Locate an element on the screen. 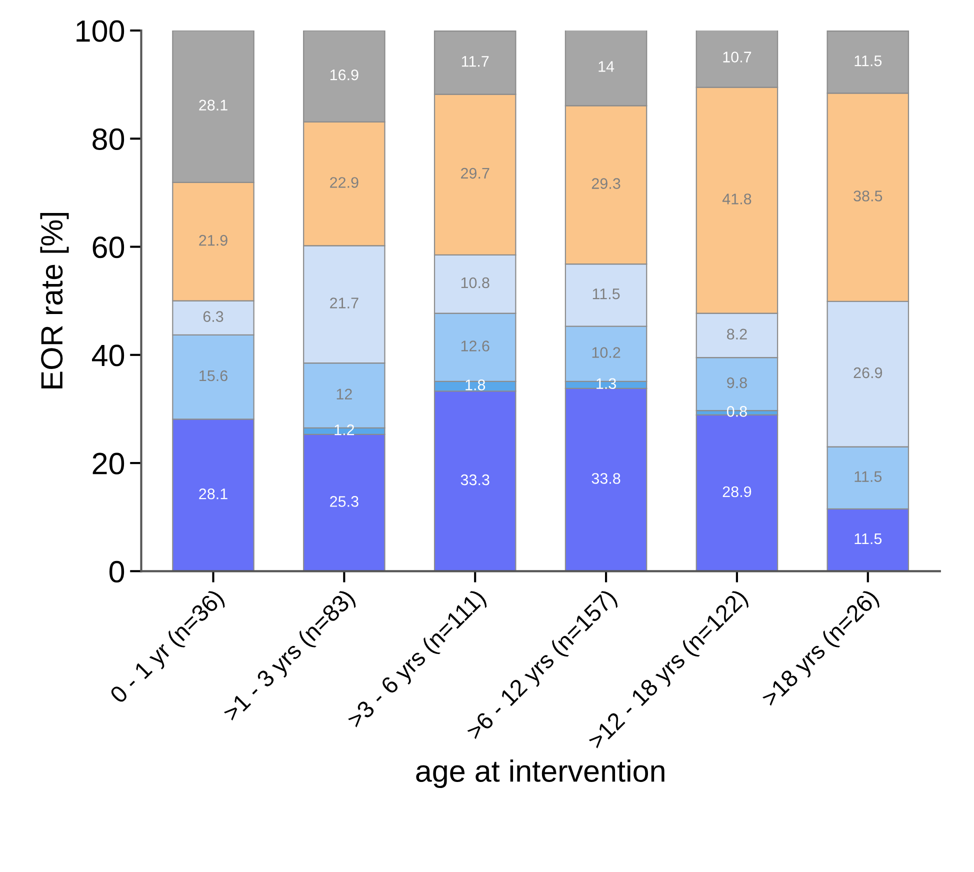 The height and width of the screenshot is (872, 974). data-label: 33.3 is located at coordinates (475, 480).